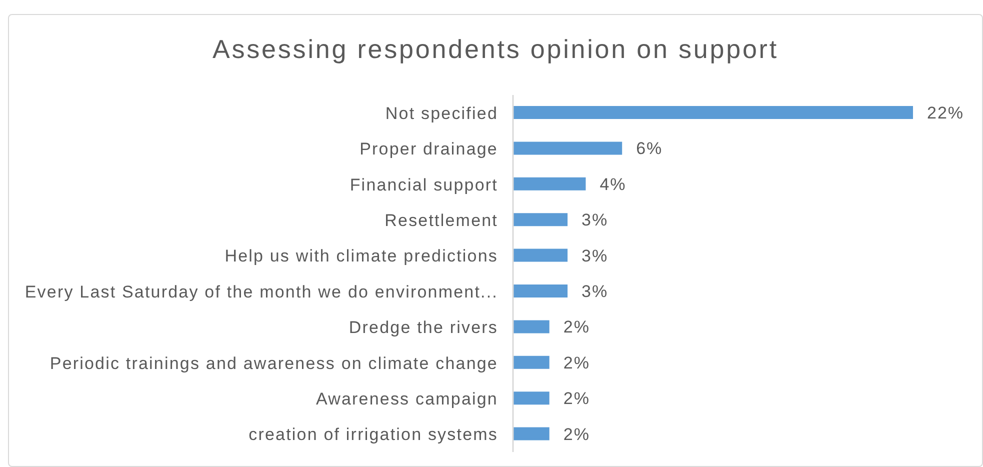 The width and height of the screenshot is (983, 467). Describe the element at coordinates (407, 398) in the screenshot. I see `y-tick-label: Awareness campaign` at that location.